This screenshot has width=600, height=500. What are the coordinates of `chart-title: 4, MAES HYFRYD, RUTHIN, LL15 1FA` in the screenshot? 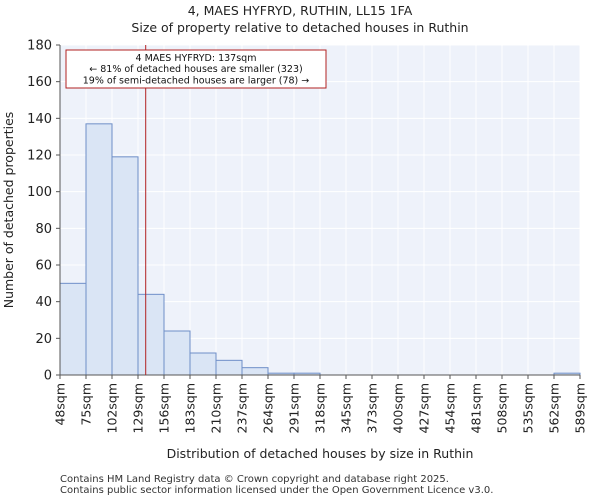 It's located at (300, 10).